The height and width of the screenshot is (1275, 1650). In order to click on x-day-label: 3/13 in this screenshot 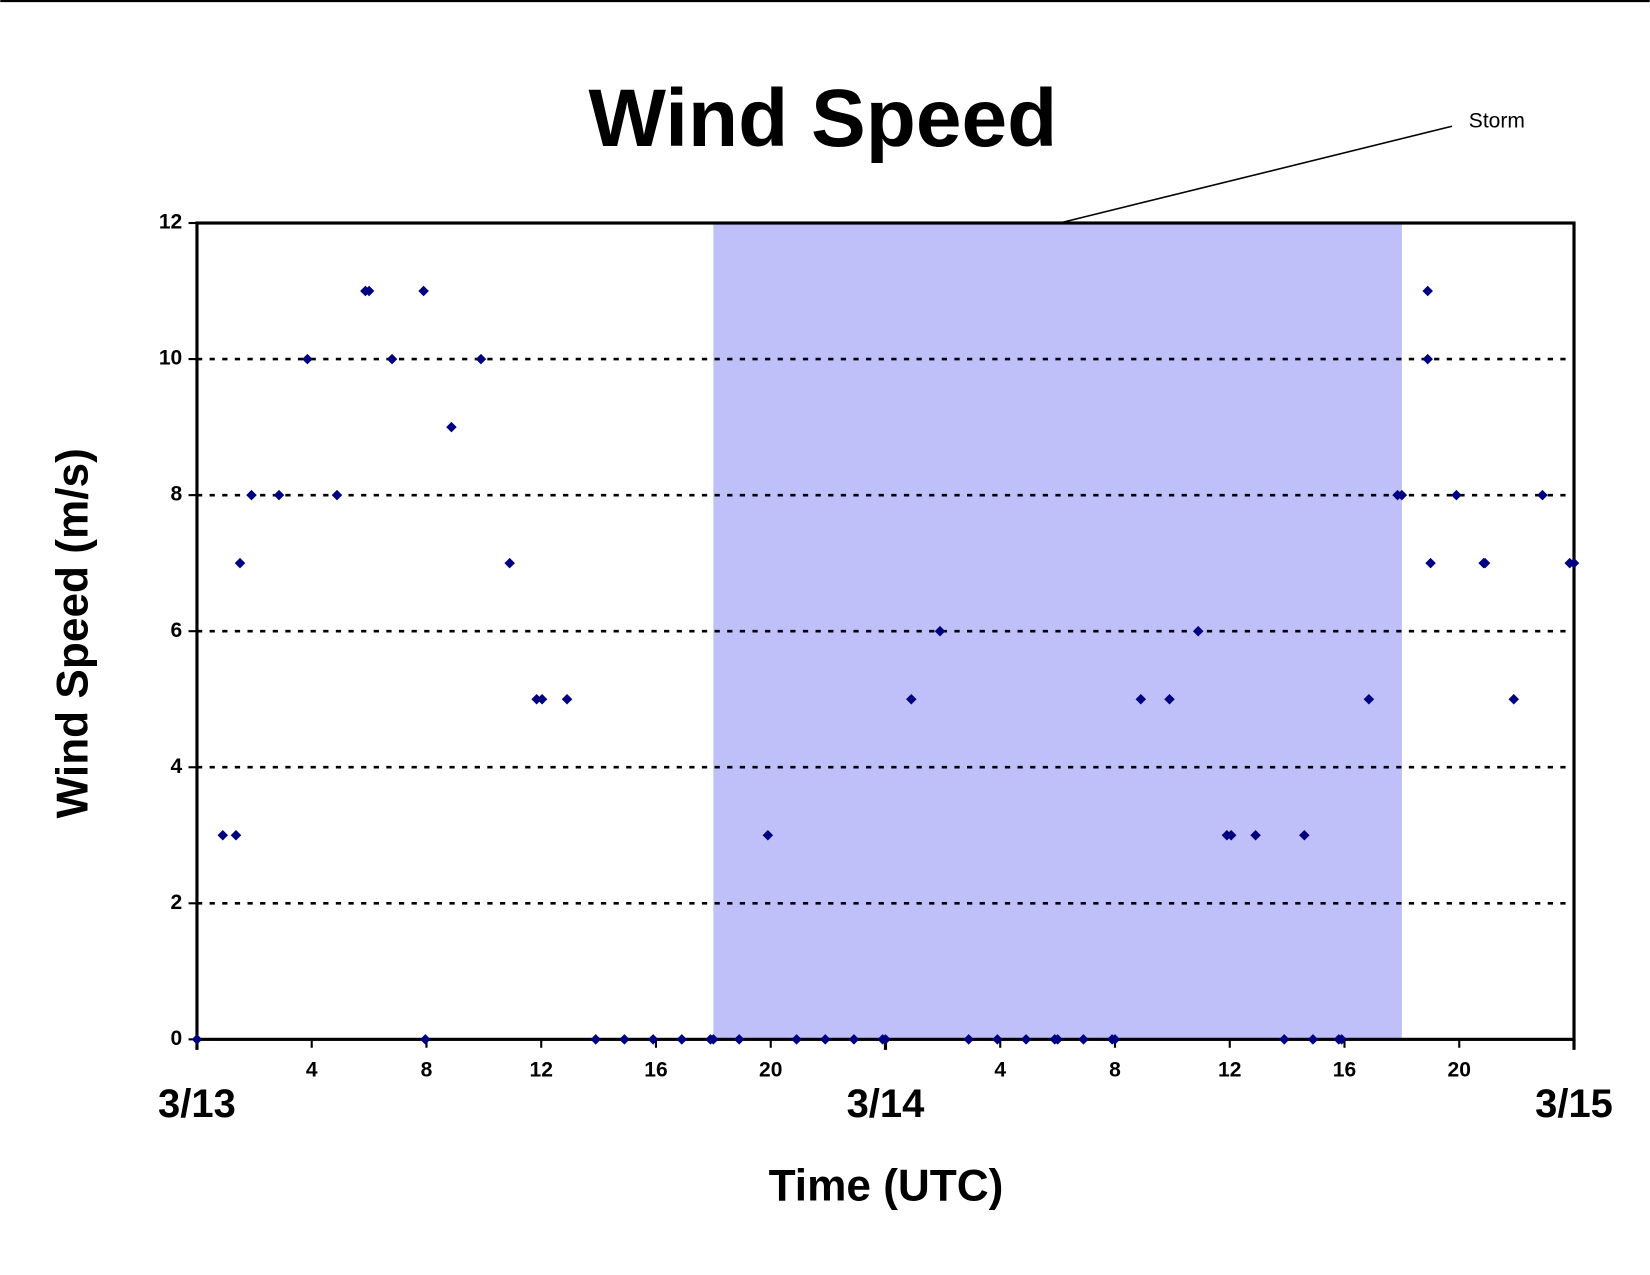, I will do `click(197, 1104)`.